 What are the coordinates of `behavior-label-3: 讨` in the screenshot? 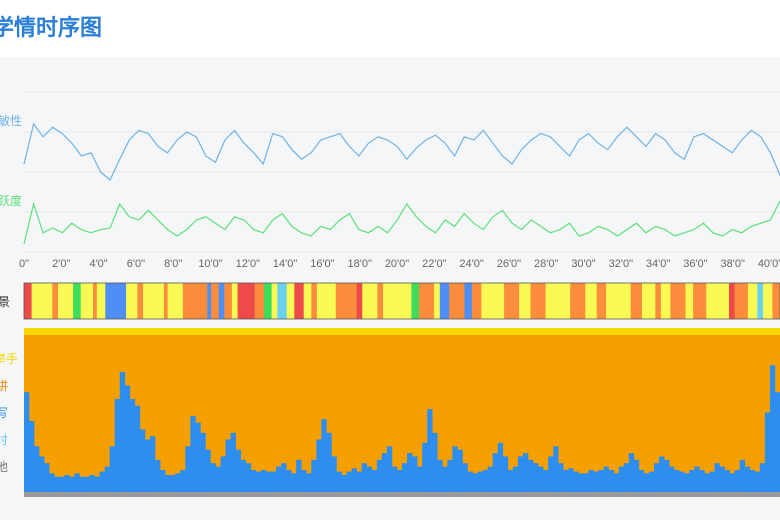 It's located at (4, 440).